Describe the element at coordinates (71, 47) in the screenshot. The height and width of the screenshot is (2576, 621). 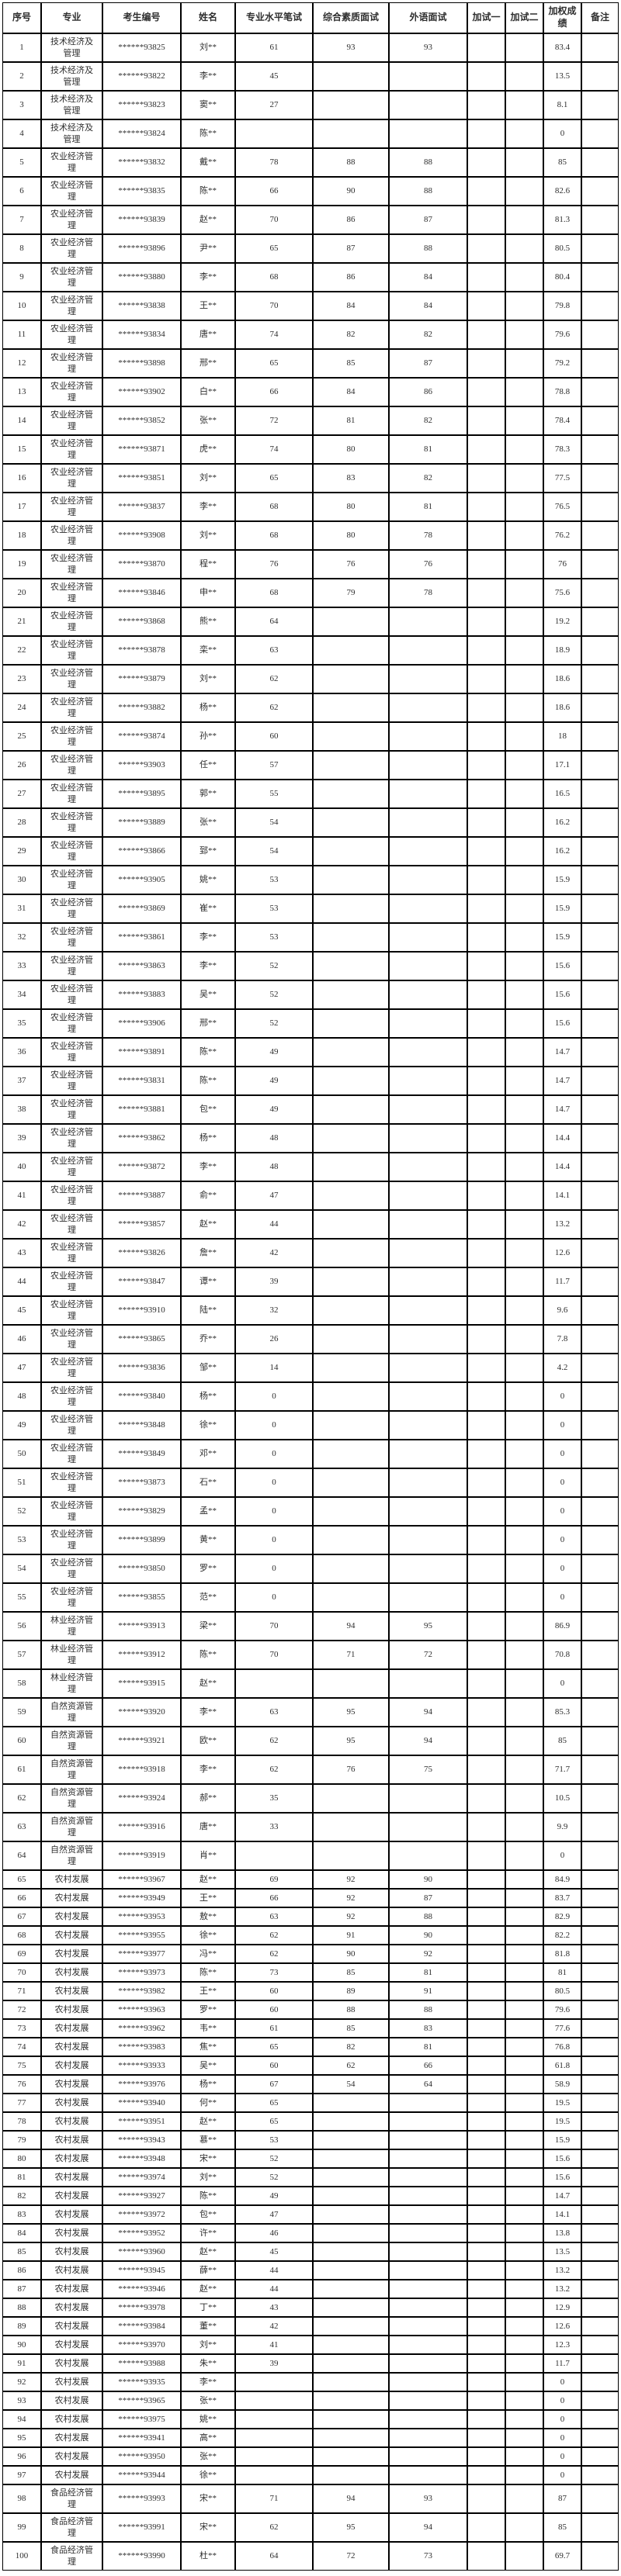
I see `cell-major: 技术经济及管理` at that location.